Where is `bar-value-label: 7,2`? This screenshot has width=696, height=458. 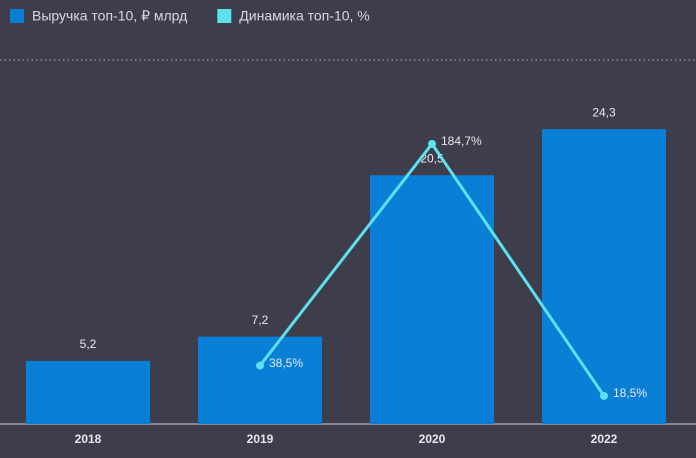 bar-value-label: 7,2 is located at coordinates (260, 320).